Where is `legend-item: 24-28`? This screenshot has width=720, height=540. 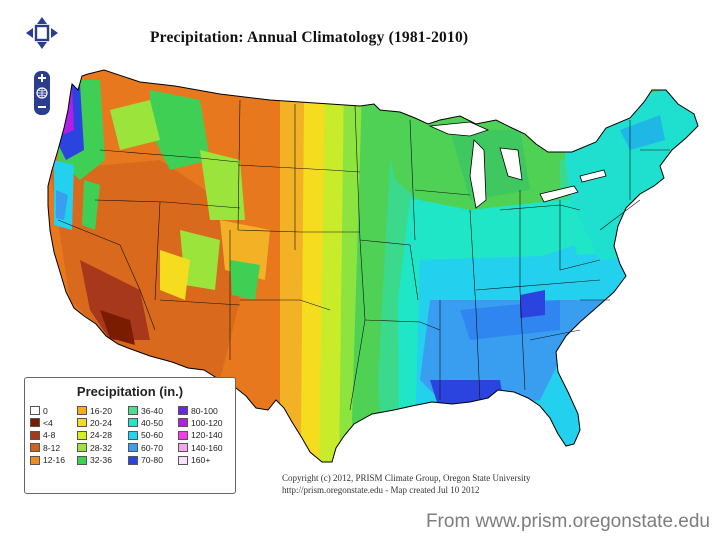 legend-item: 24-28 is located at coordinates (94, 435).